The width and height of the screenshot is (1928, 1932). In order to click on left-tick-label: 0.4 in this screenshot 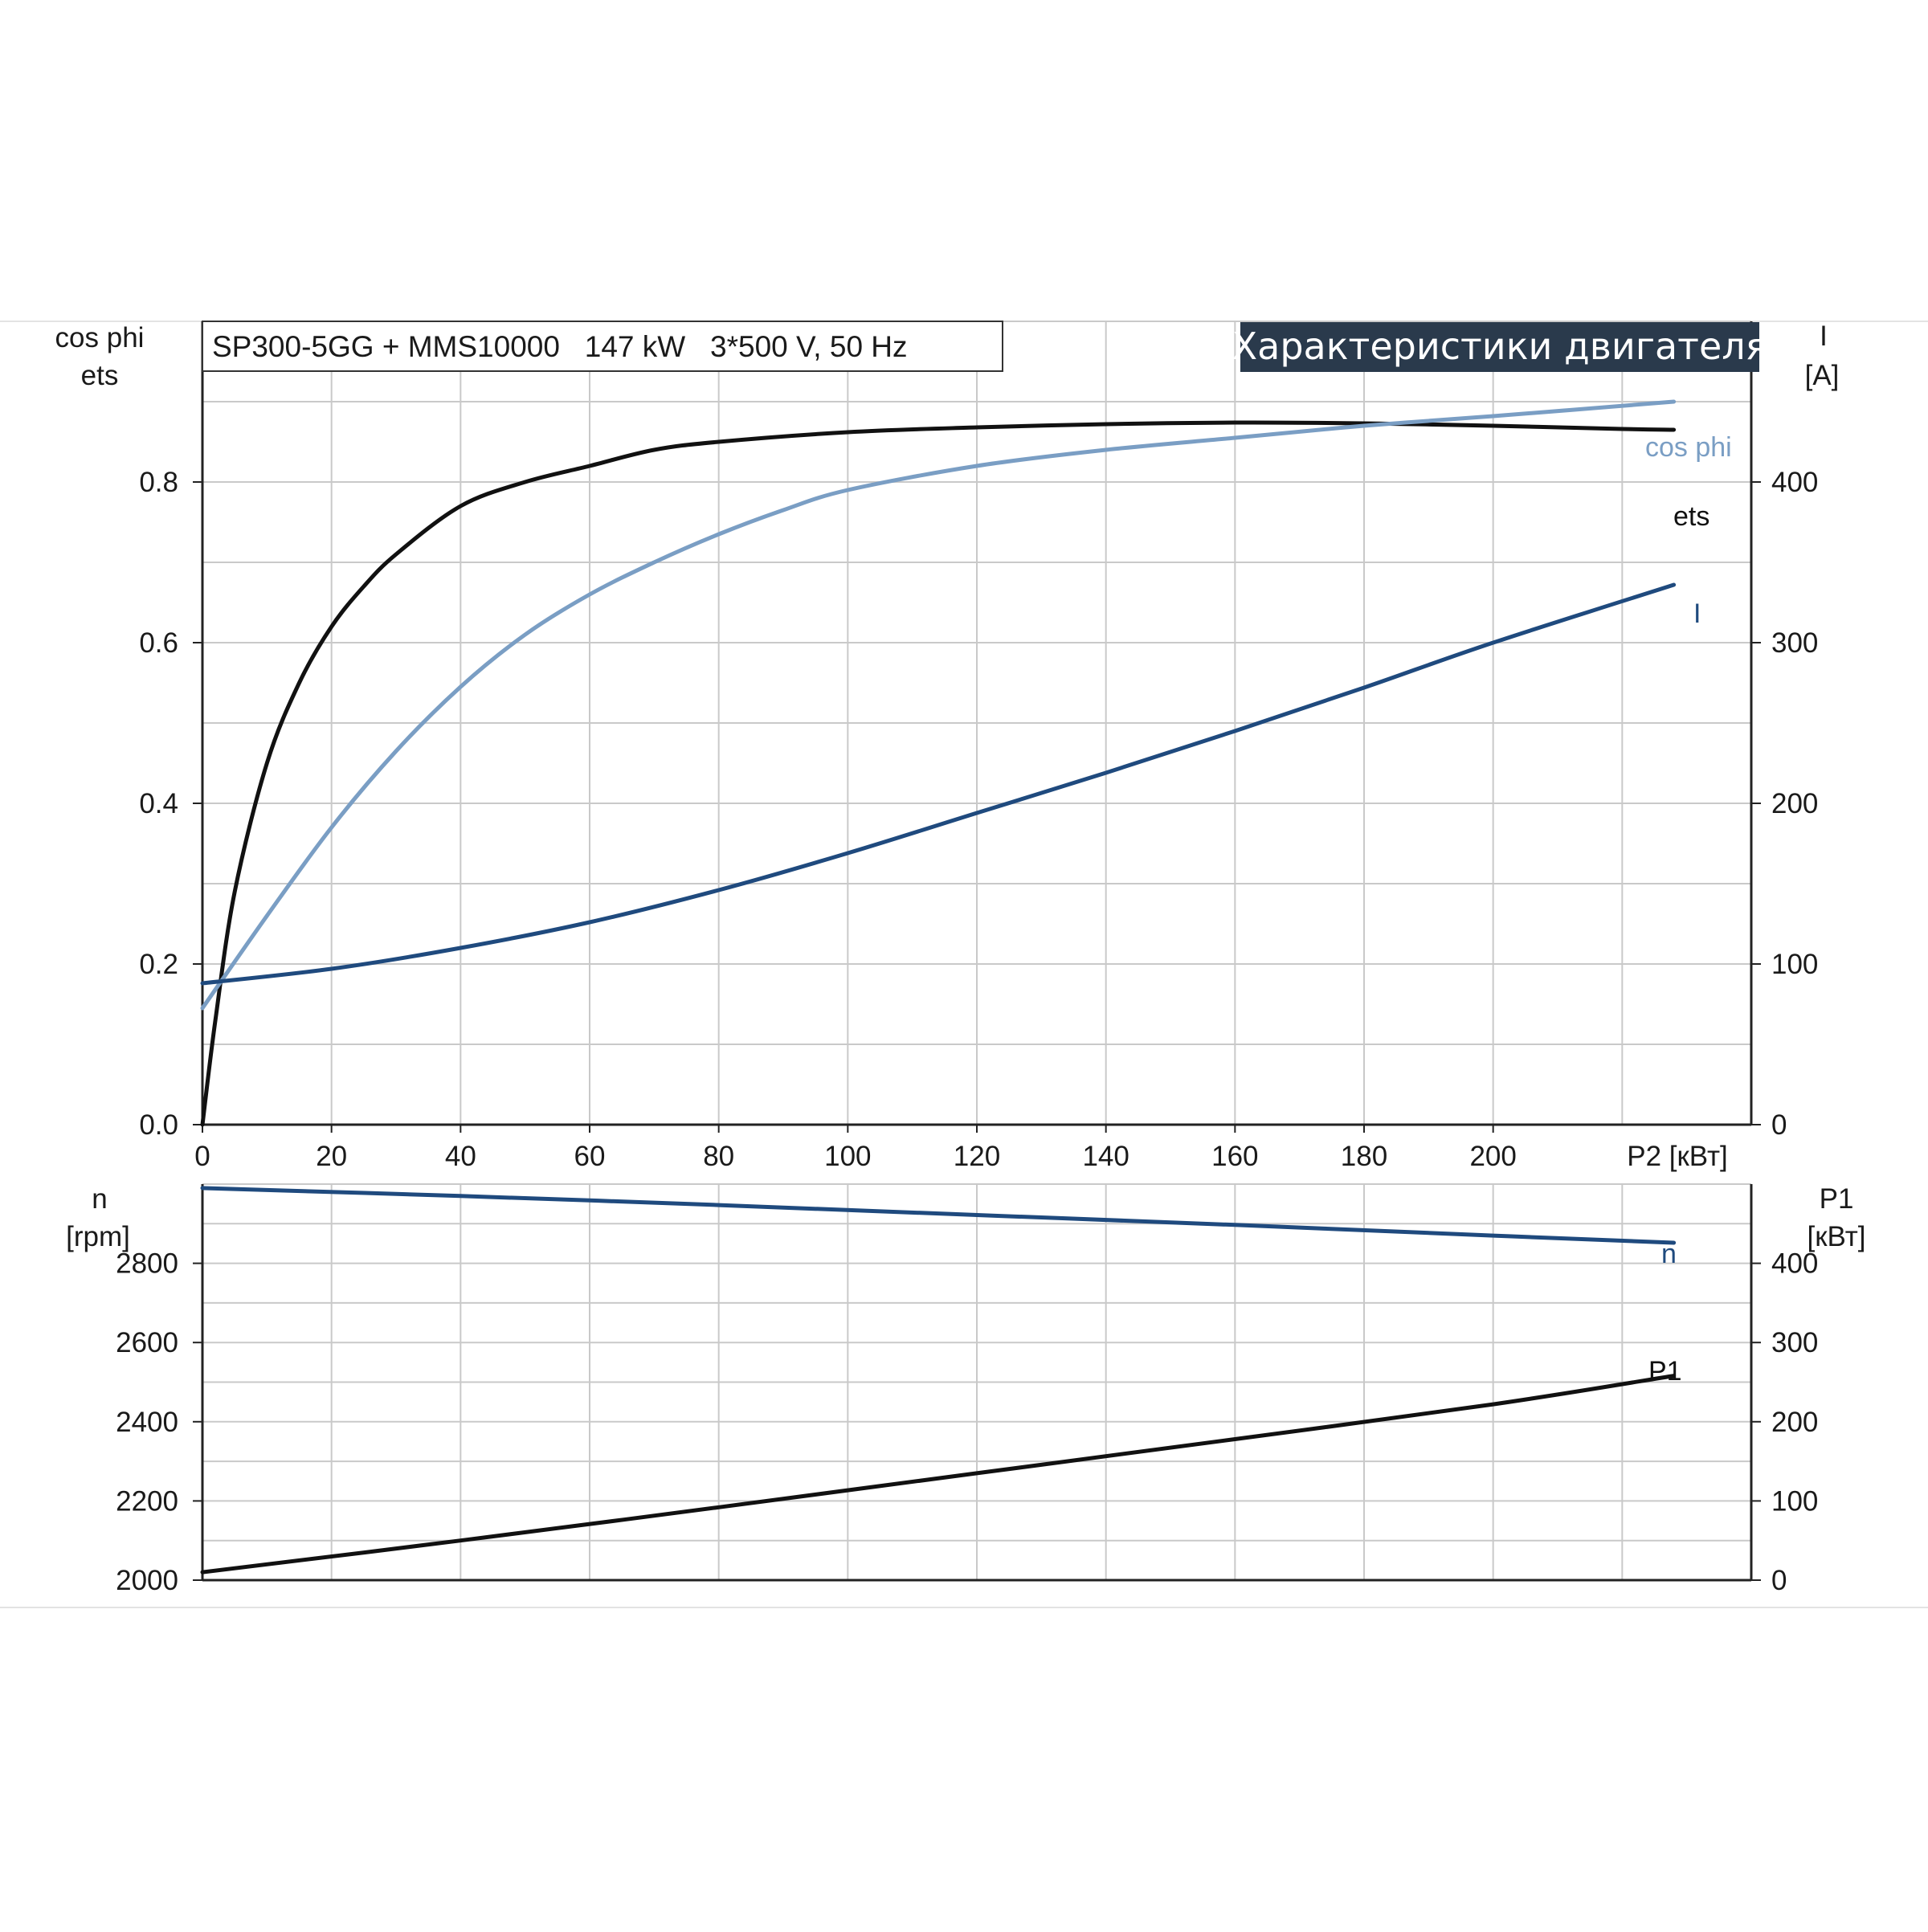, I will do `click(158, 804)`.